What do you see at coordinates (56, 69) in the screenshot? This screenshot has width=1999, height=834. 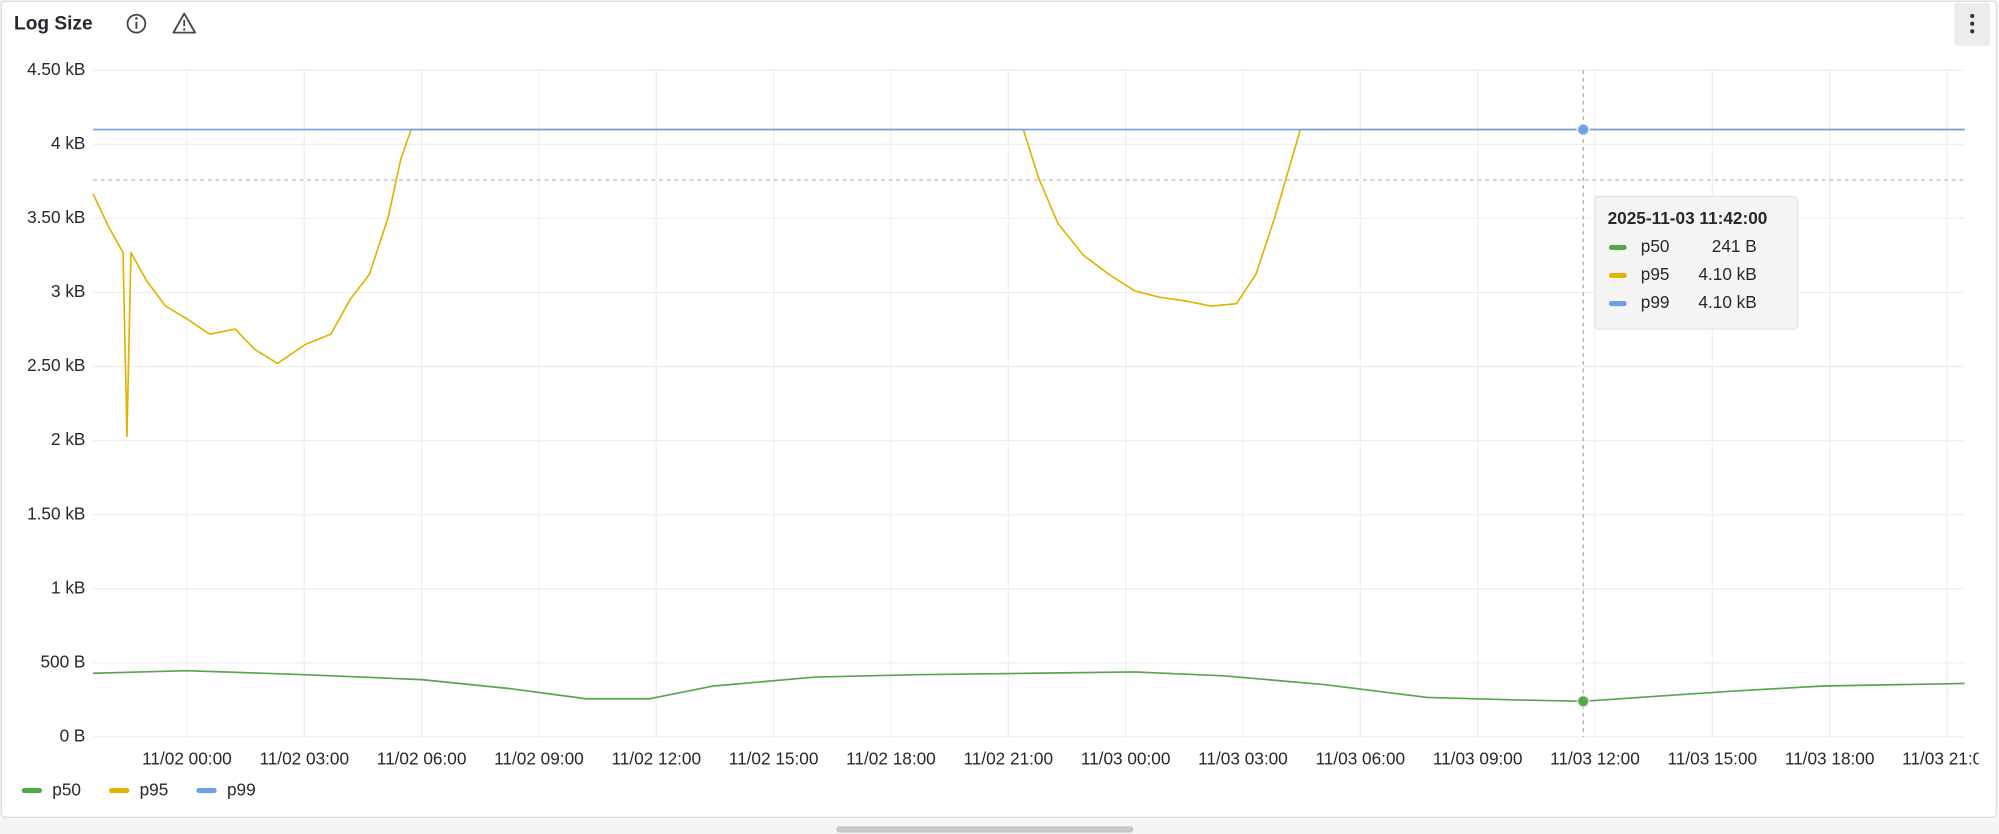 I see `y-tick-label: 4.50 kB` at bounding box center [56, 69].